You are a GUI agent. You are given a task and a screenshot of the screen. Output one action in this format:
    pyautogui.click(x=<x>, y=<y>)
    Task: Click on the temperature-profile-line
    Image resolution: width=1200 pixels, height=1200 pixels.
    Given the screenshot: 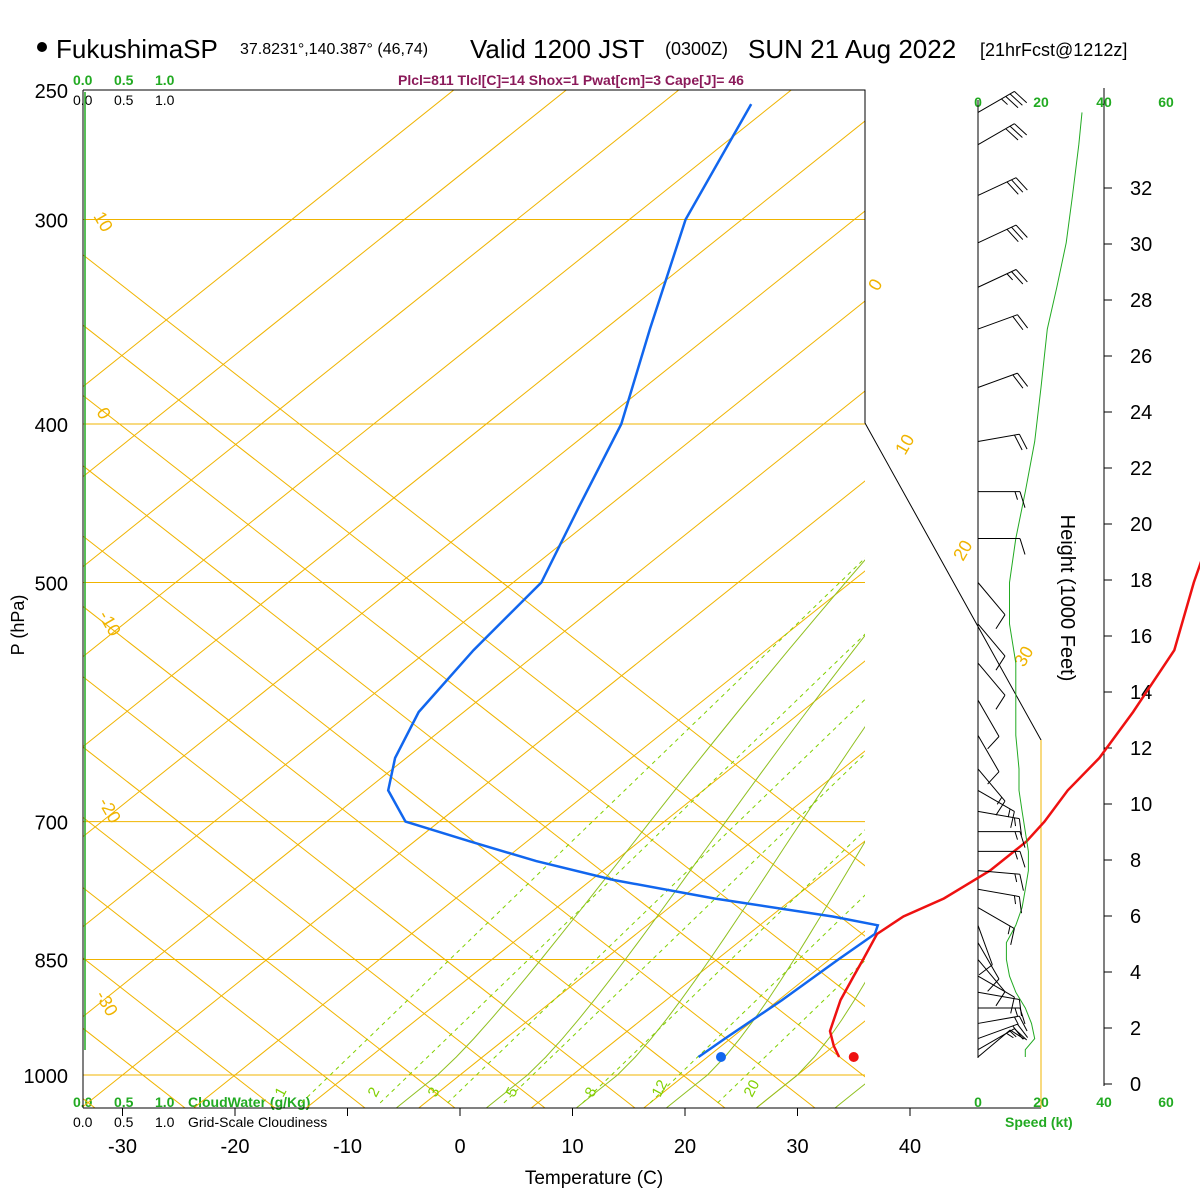 What is the action you would take?
    pyautogui.click(x=1014, y=809)
    